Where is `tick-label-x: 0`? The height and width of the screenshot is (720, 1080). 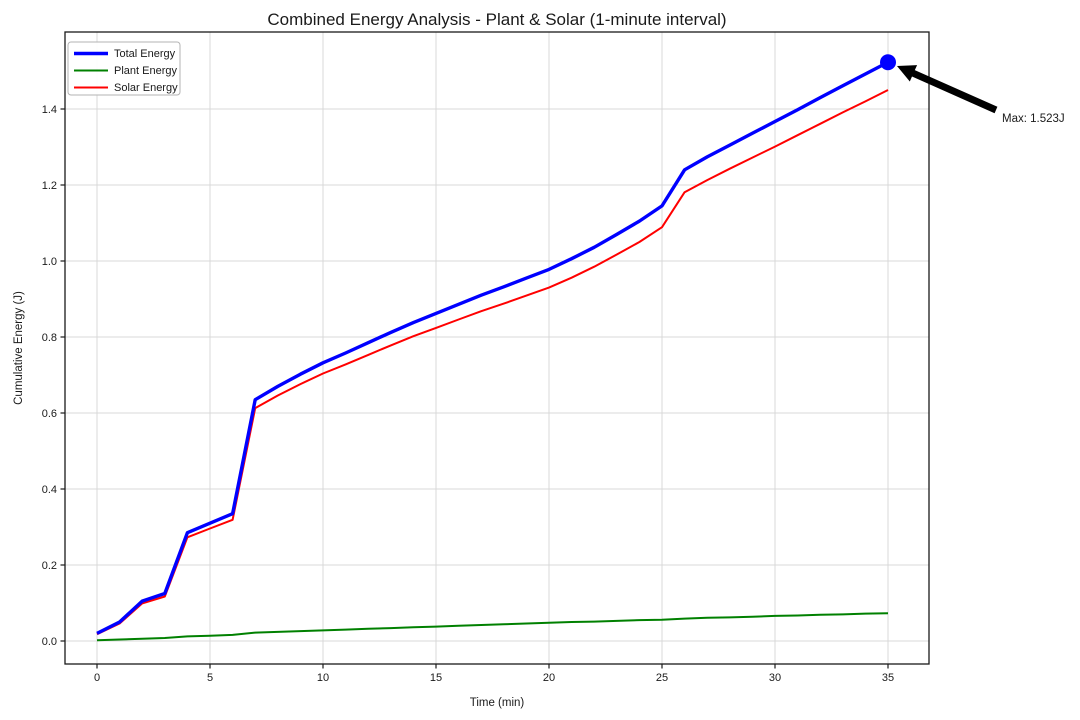
tick-label-x: 0 is located at coordinates (97, 678).